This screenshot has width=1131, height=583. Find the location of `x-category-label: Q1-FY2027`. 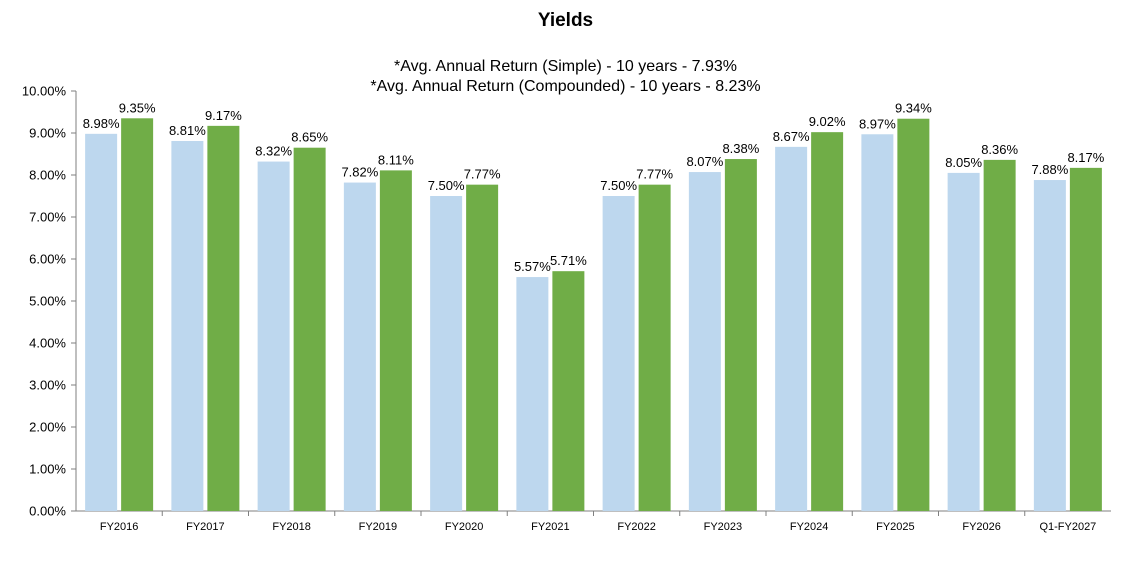

x-category-label: Q1-FY2027 is located at coordinates (1067, 527).